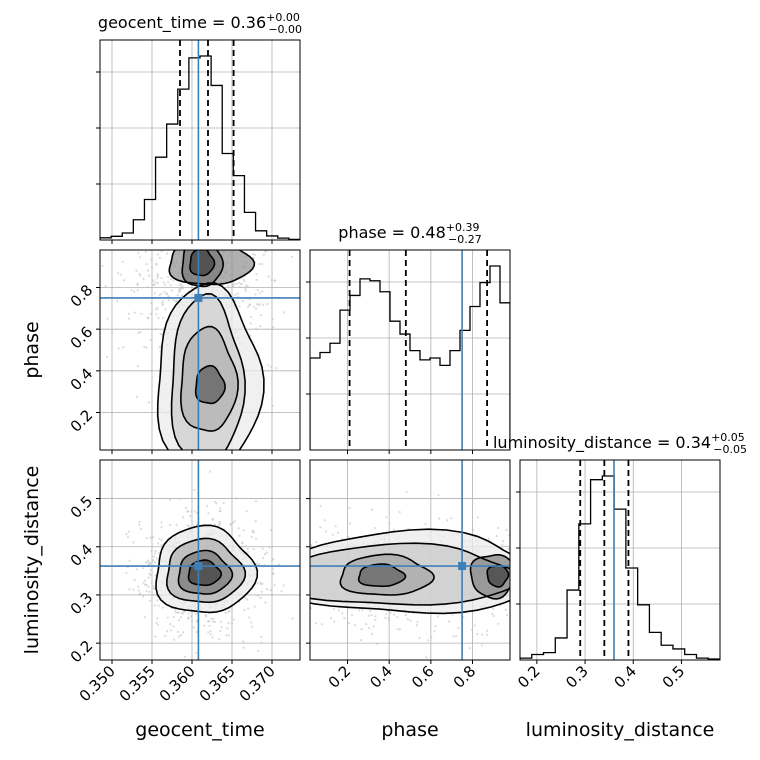  Describe the element at coordinates (209, 378) in the screenshot. I see `contour-line` at that location.